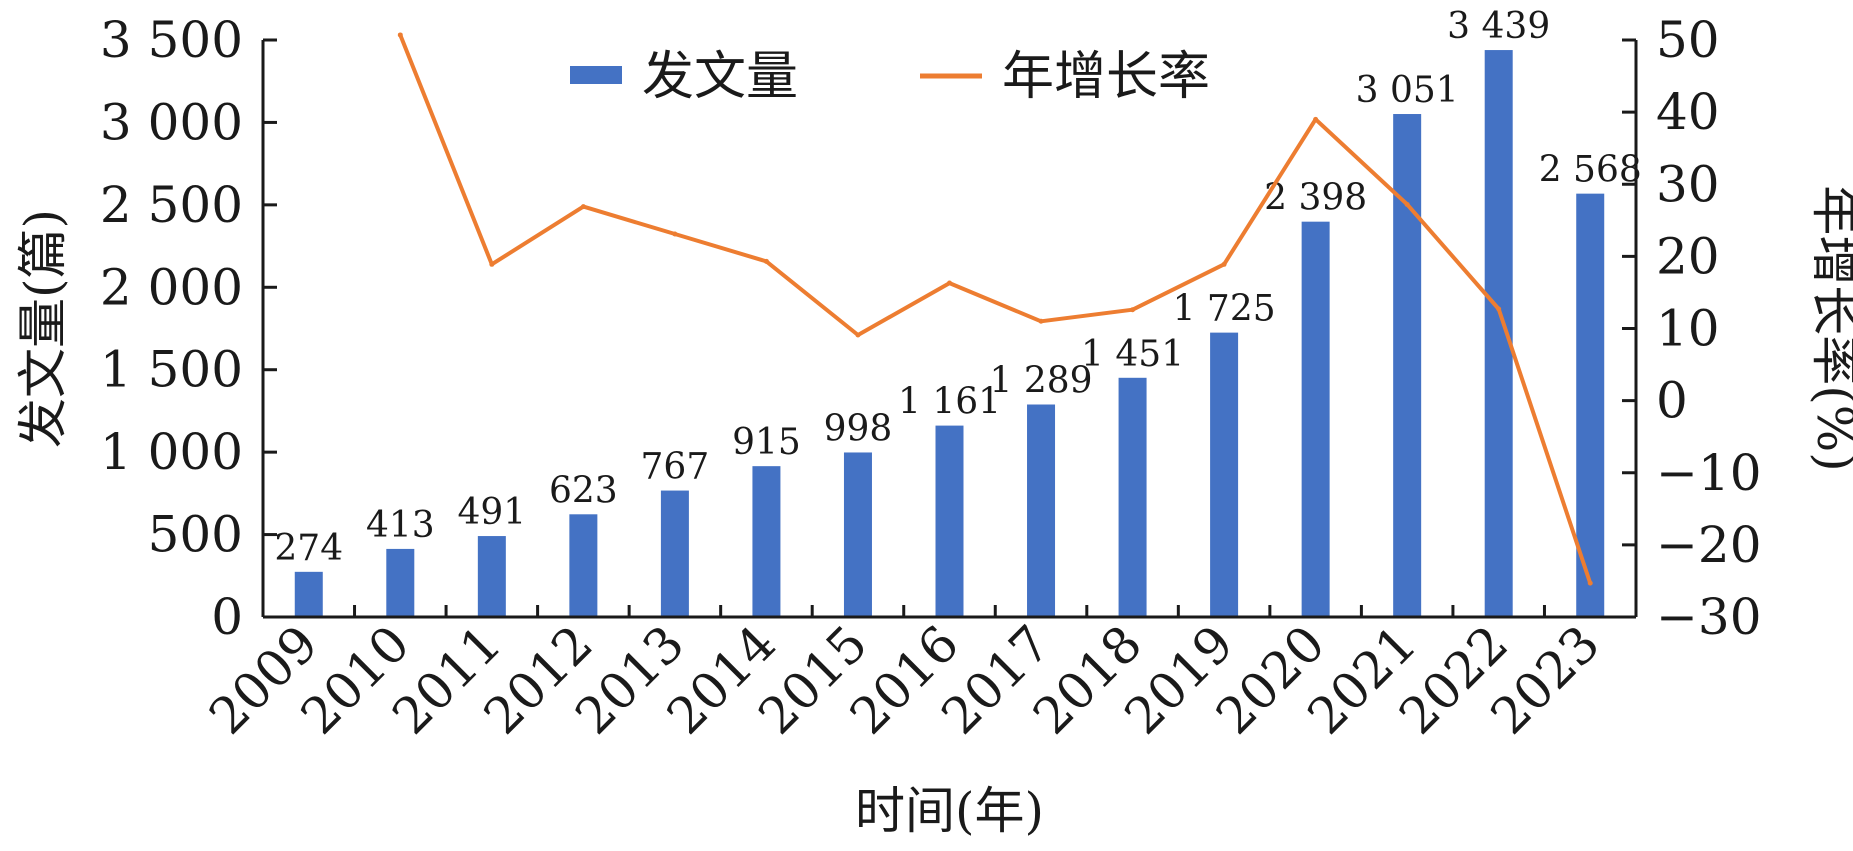  I want to click on x-tick-label-2019: 2019, so click(1179, 679).